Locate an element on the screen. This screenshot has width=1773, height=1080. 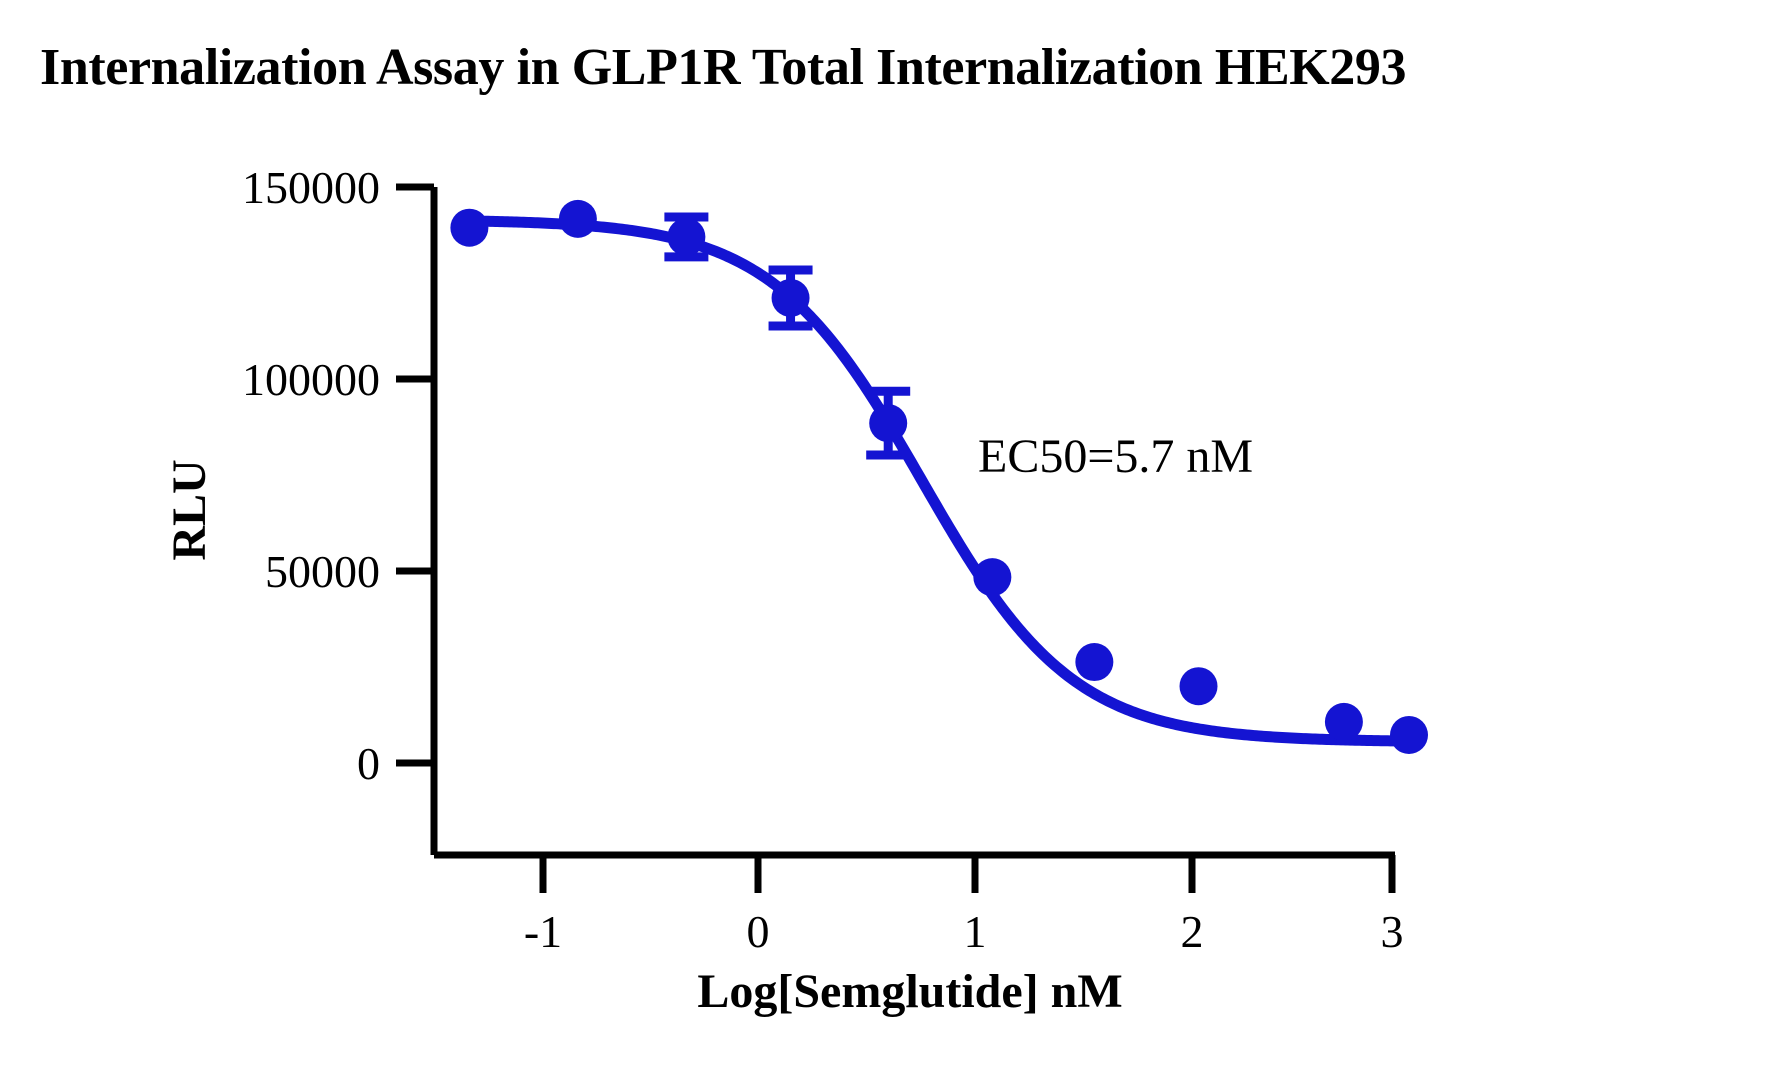
y-tick-label-0: 0 is located at coordinates (368, 763).